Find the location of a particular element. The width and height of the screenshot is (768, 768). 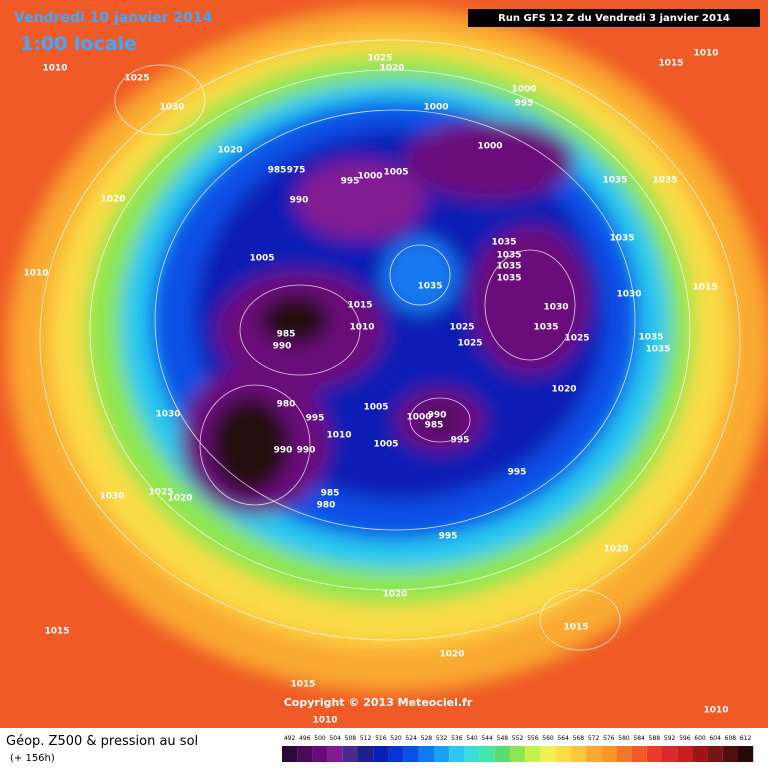

isobar-label: 975 is located at coordinates (296, 171).